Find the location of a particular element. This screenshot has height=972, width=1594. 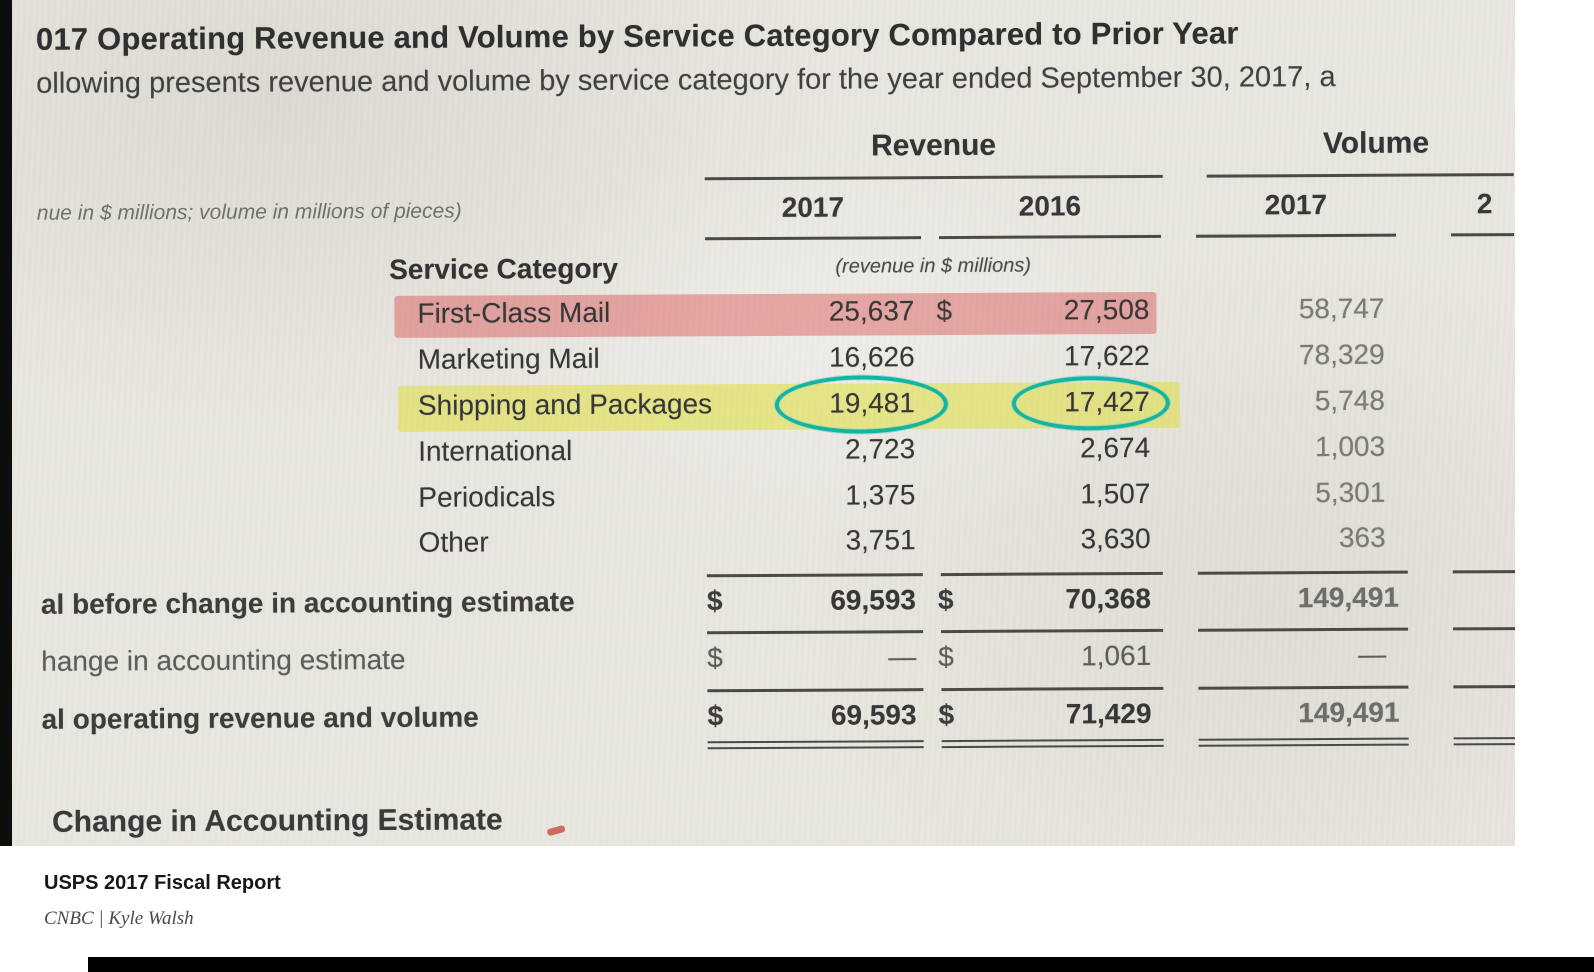

cell-revenue-2016: 3,630 is located at coordinates (1115, 538).